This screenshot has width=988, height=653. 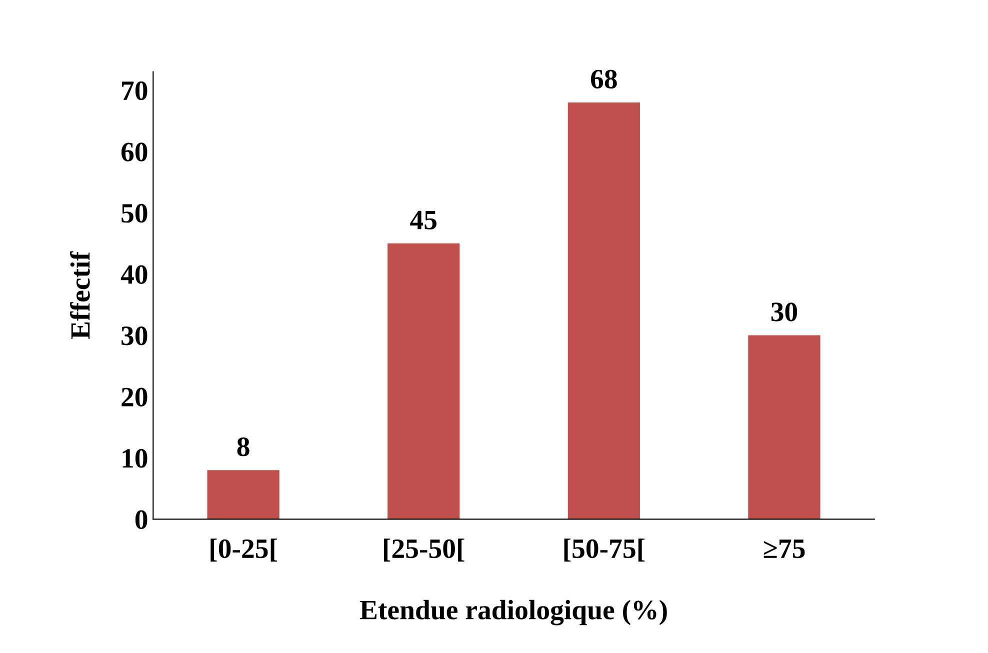 What do you see at coordinates (424, 550) in the screenshot?
I see `x-tick-label: [25-50[` at bounding box center [424, 550].